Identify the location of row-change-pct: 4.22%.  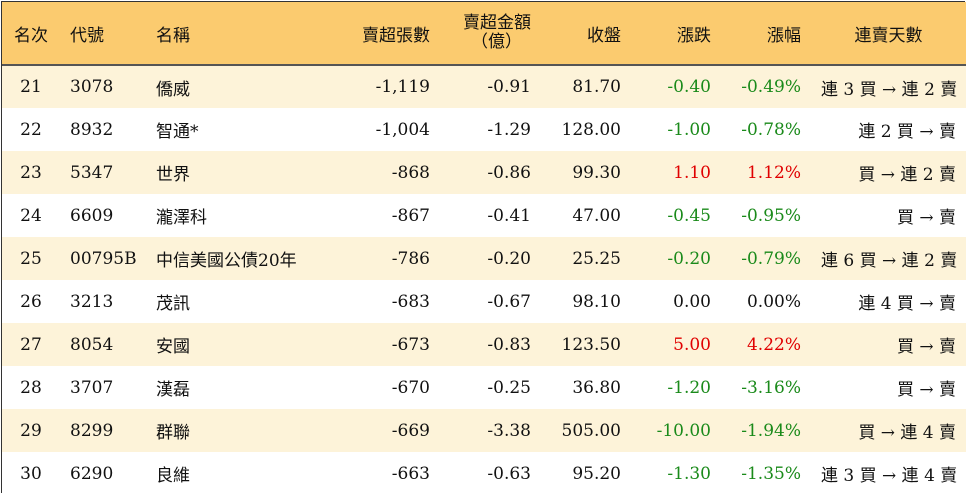
(773, 344).